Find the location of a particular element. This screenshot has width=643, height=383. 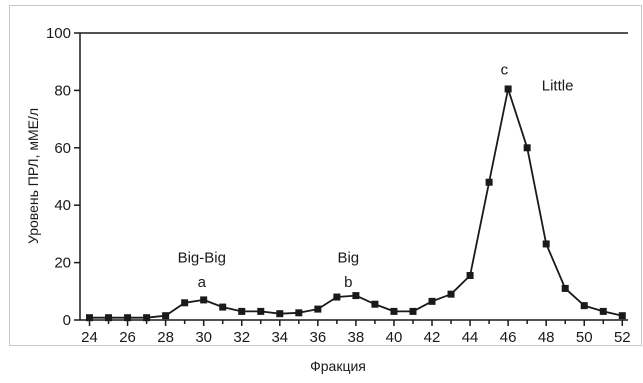

x-tick-label: 44 is located at coordinates (470, 337).